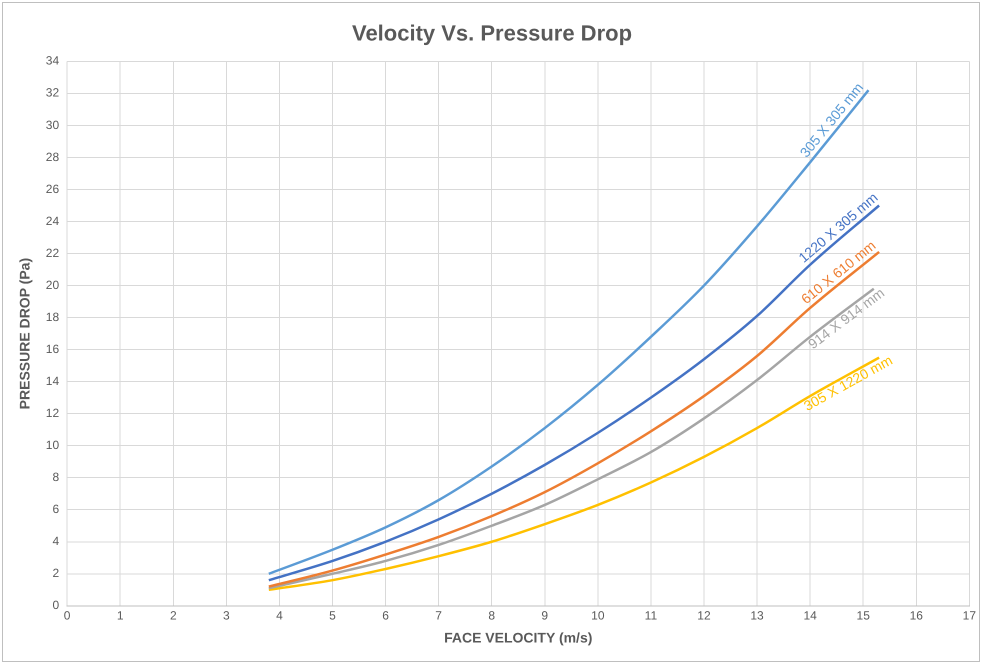  What do you see at coordinates (56, 605) in the screenshot?
I see `y-tick-label: 0` at bounding box center [56, 605].